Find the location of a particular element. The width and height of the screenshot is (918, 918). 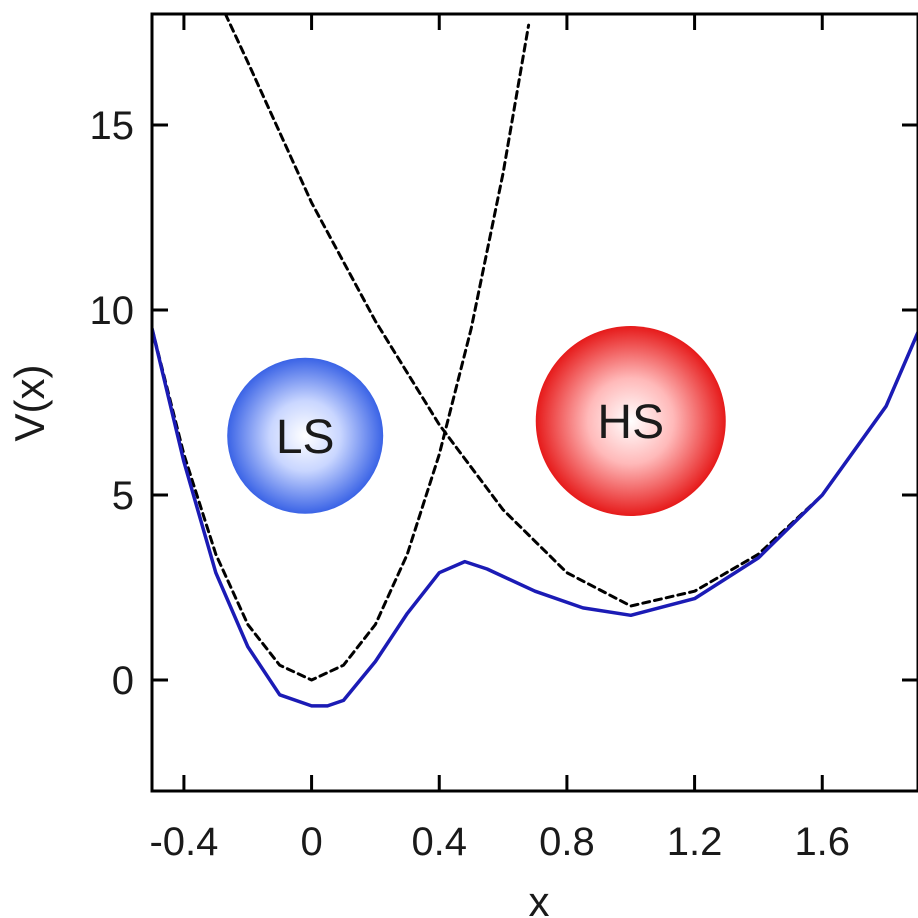

y-tick-label: 15 is located at coordinates (112, 126).